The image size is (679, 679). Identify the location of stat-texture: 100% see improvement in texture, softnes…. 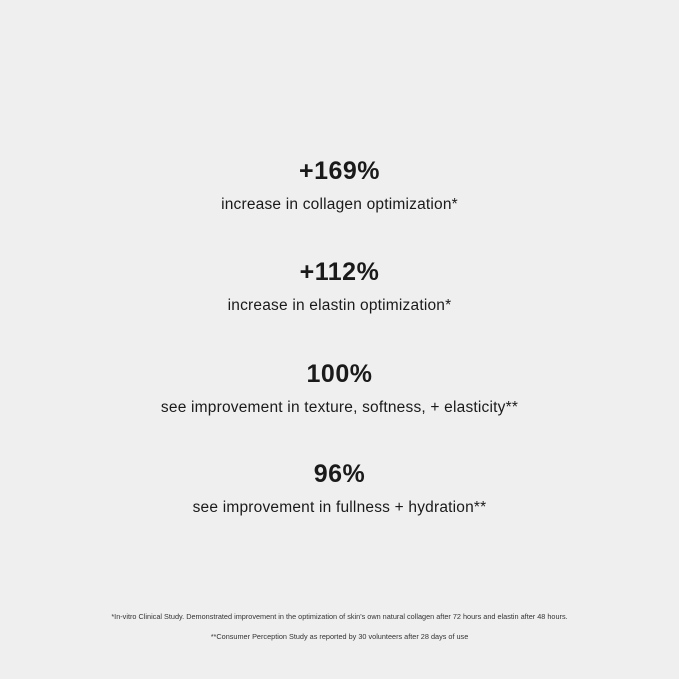
(339, 388).